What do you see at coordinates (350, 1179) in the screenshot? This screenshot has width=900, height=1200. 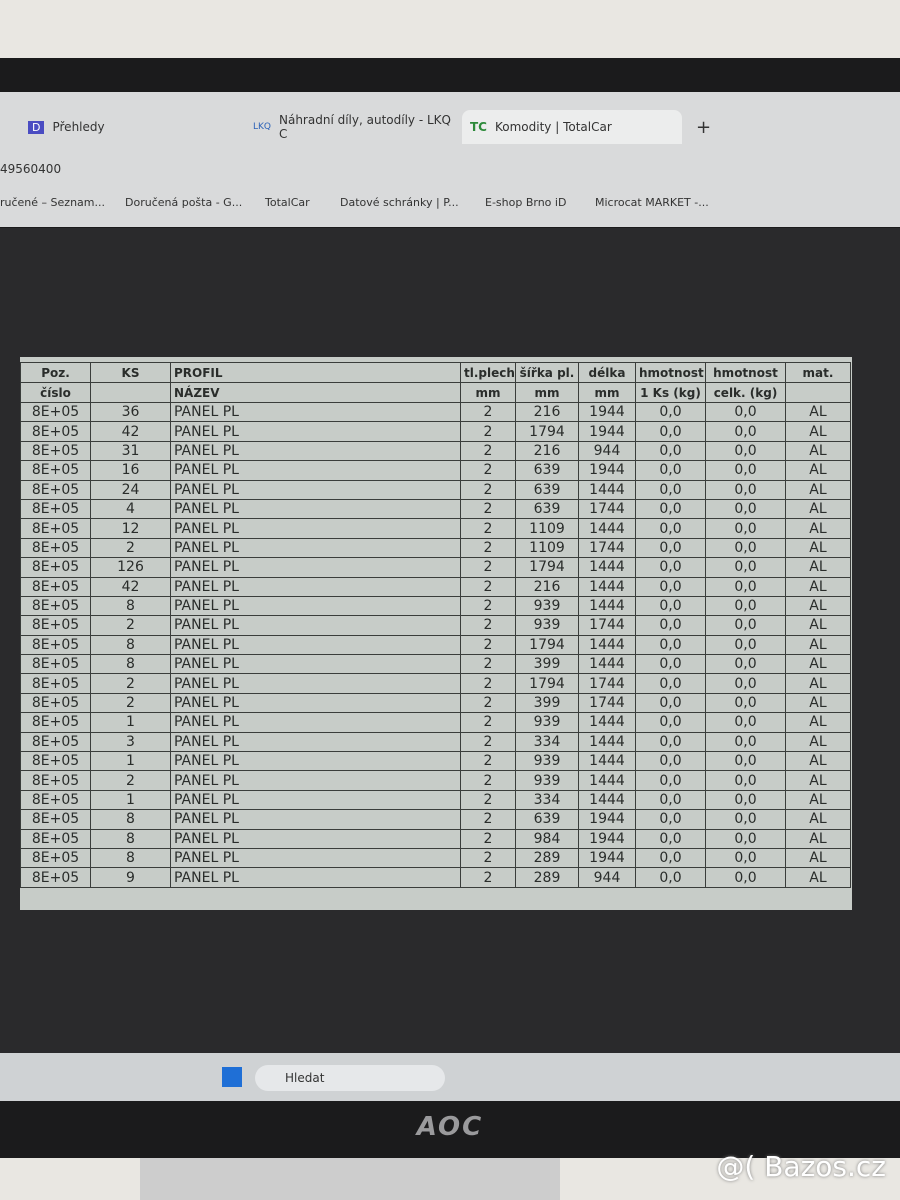 I see `monitor-stand` at bounding box center [350, 1179].